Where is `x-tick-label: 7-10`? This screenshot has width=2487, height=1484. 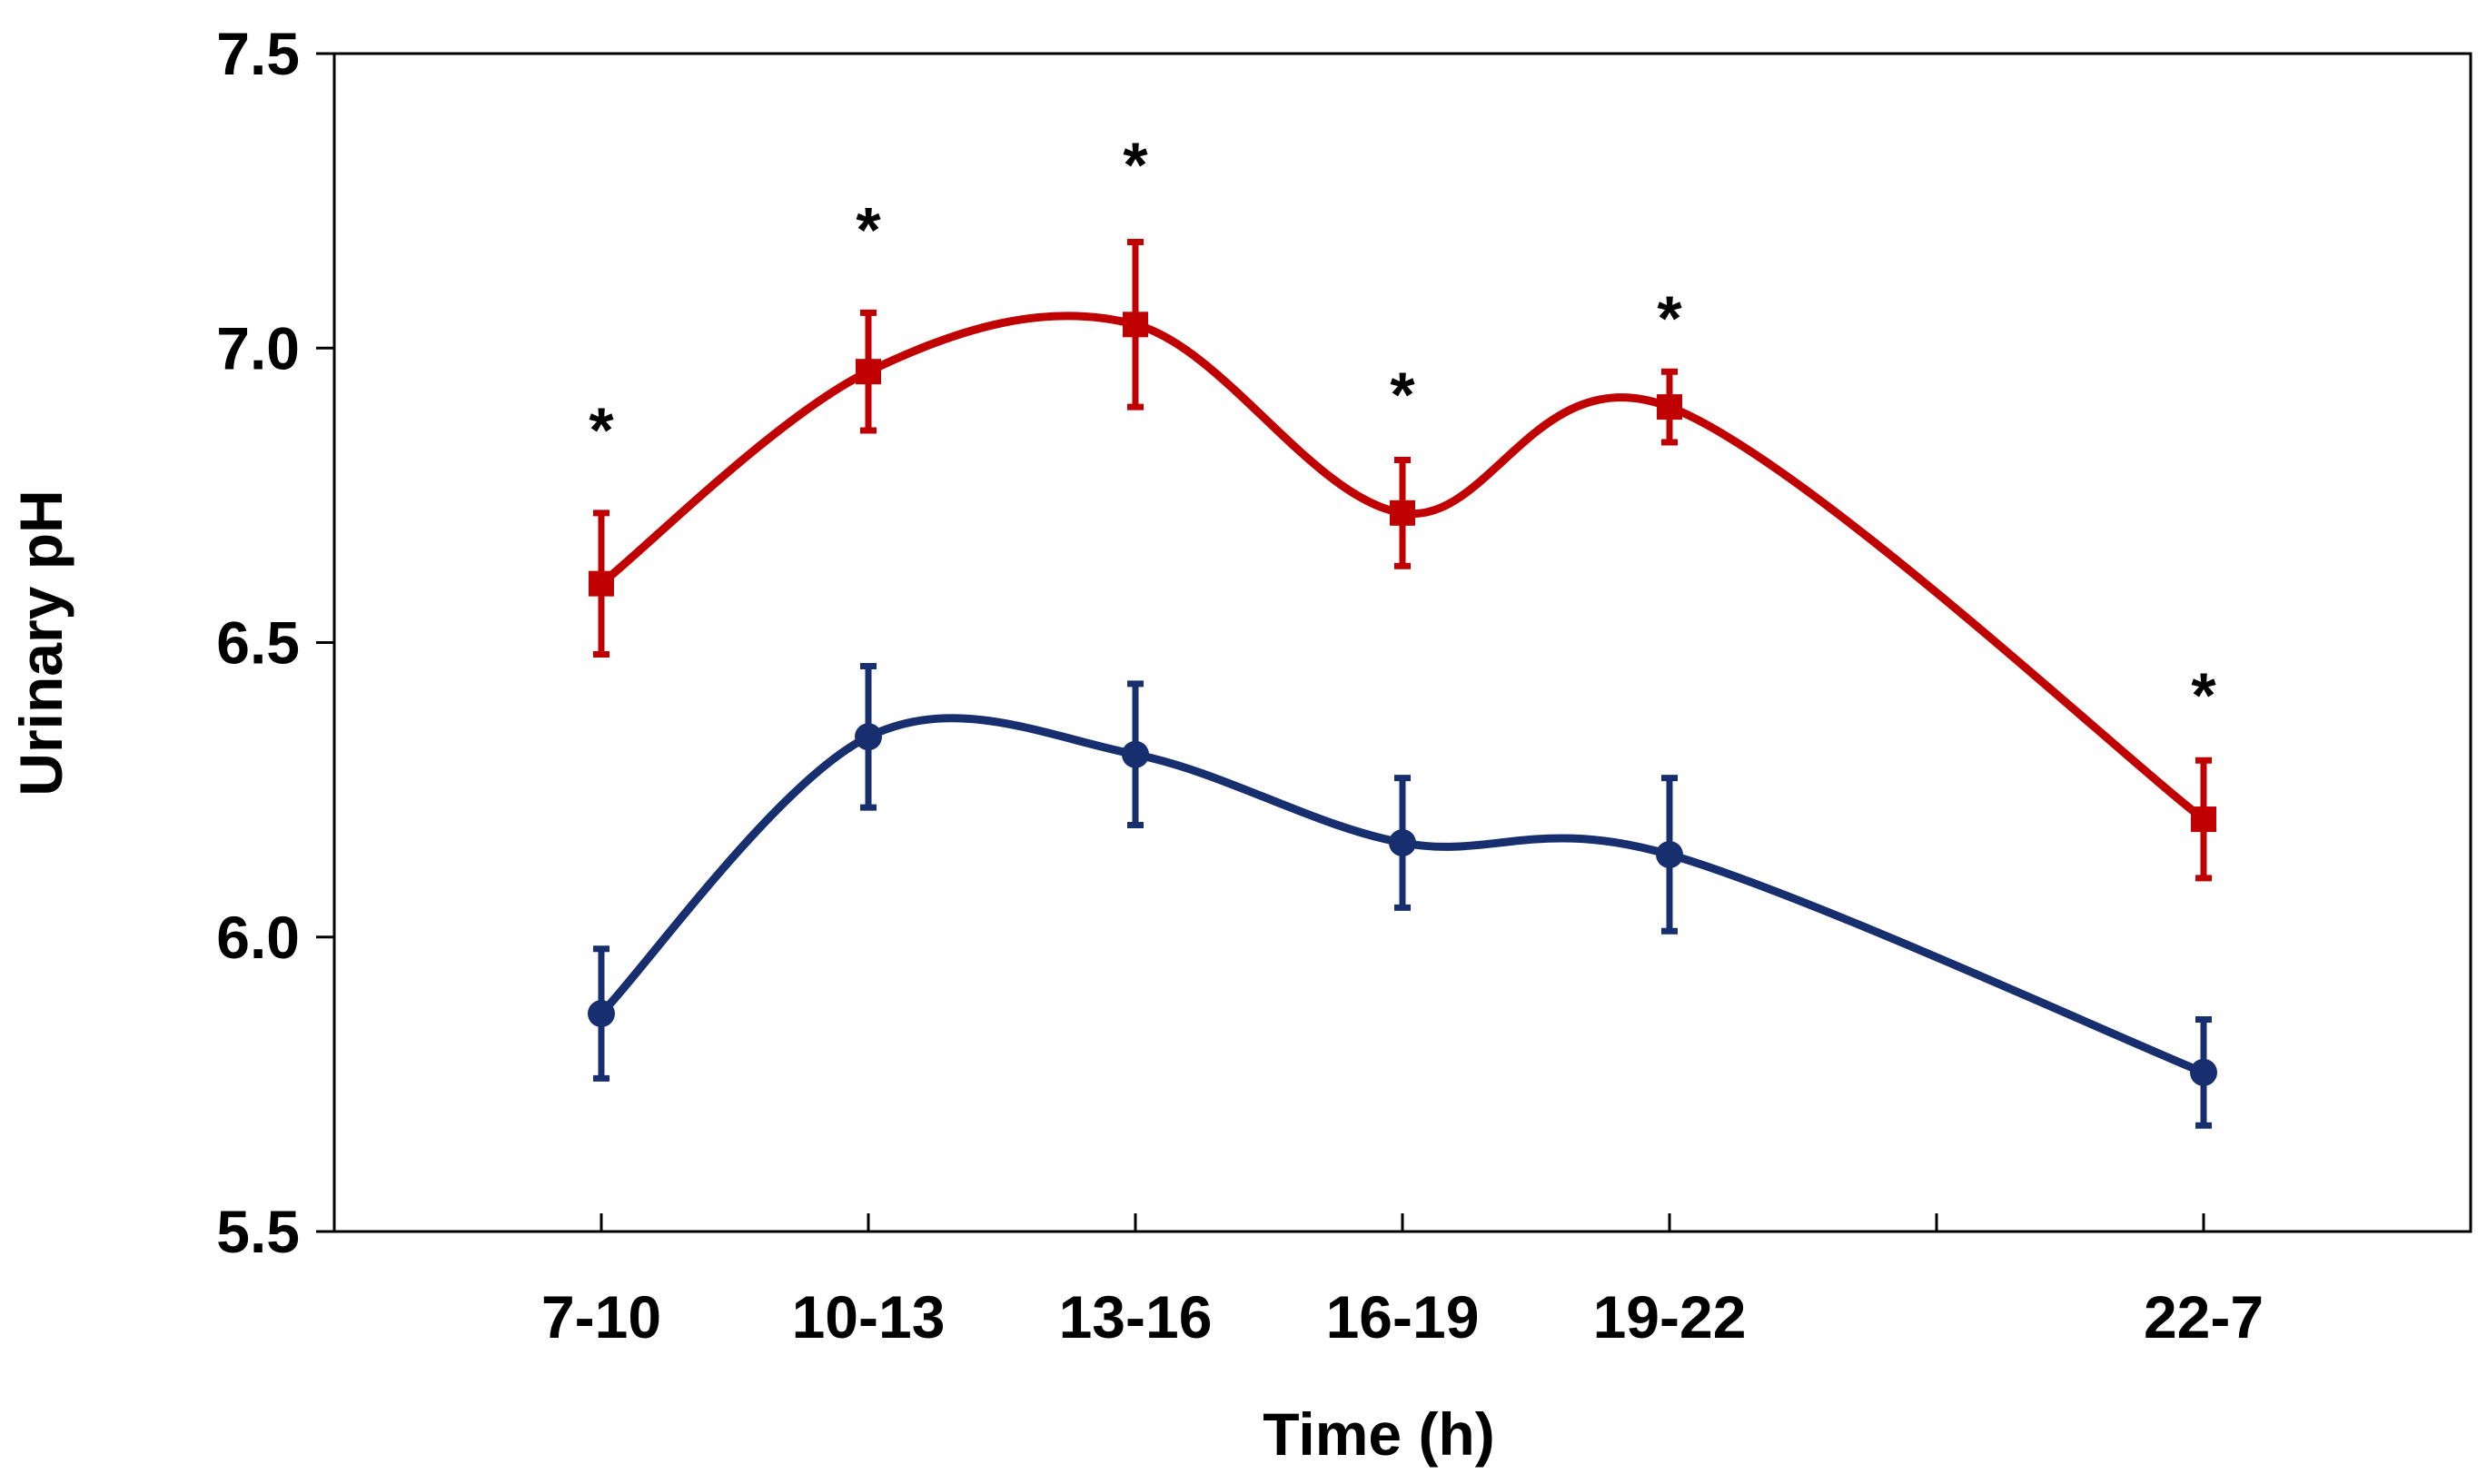
x-tick-label: 7-10 is located at coordinates (601, 1316).